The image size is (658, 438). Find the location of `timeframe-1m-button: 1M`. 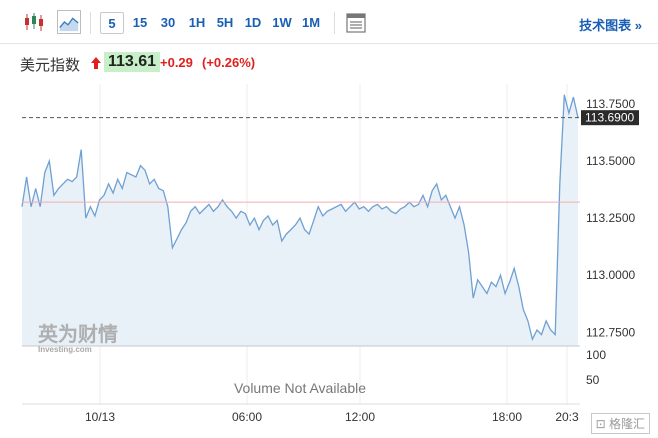

timeframe-1m-button: 1M is located at coordinates (311, 22).